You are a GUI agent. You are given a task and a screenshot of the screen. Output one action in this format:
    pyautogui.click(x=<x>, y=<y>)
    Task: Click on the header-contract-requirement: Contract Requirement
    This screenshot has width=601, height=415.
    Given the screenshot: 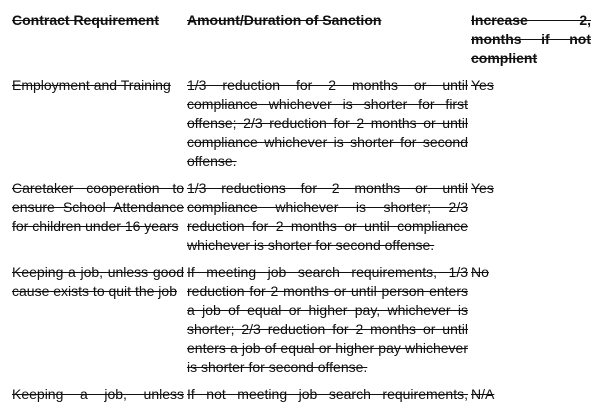 What is the action you would take?
    pyautogui.click(x=86, y=20)
    